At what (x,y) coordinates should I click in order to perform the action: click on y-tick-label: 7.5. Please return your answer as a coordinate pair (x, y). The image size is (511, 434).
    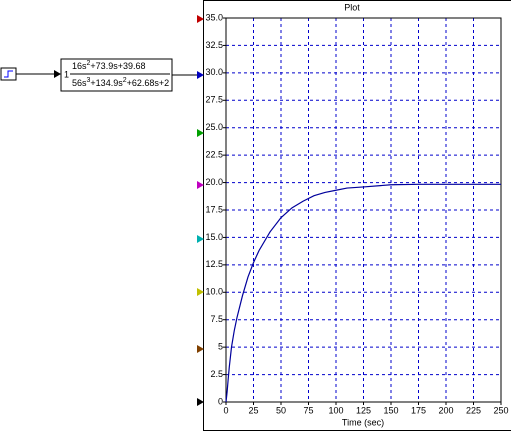
    Looking at the image, I should click on (216, 319).